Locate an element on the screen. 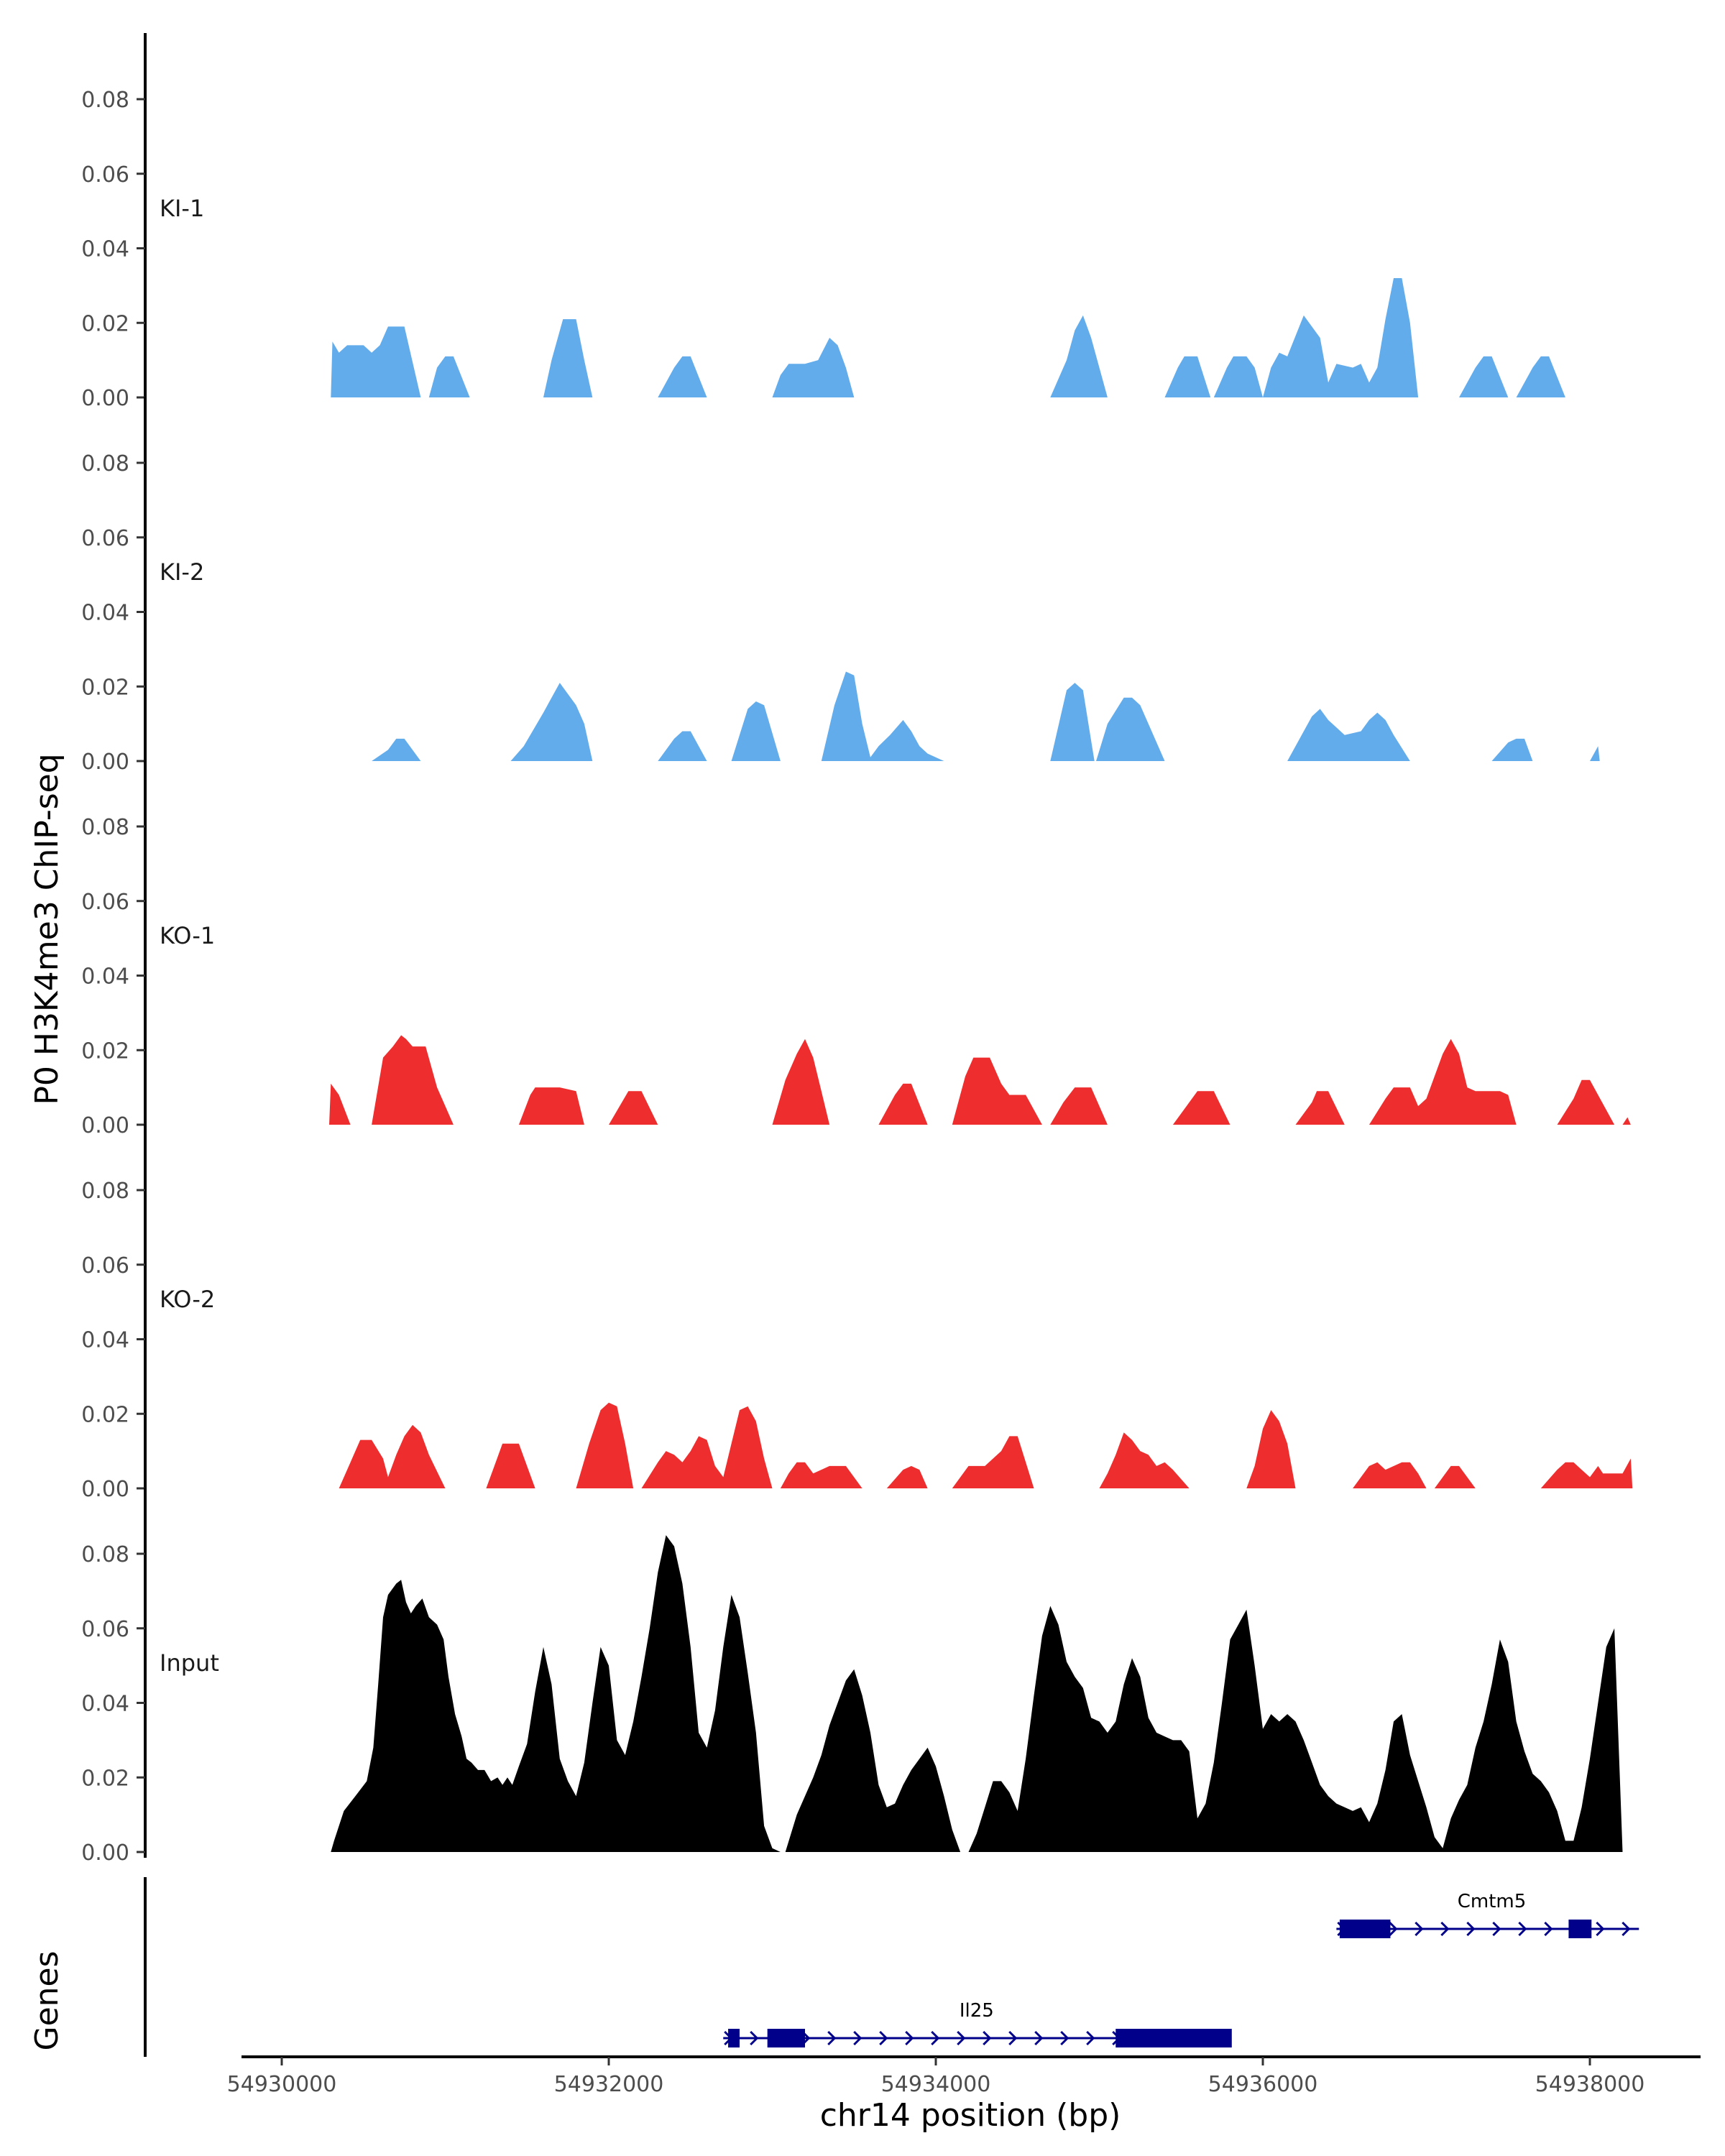  gene-il25: Il25 is located at coordinates (977, 2024).